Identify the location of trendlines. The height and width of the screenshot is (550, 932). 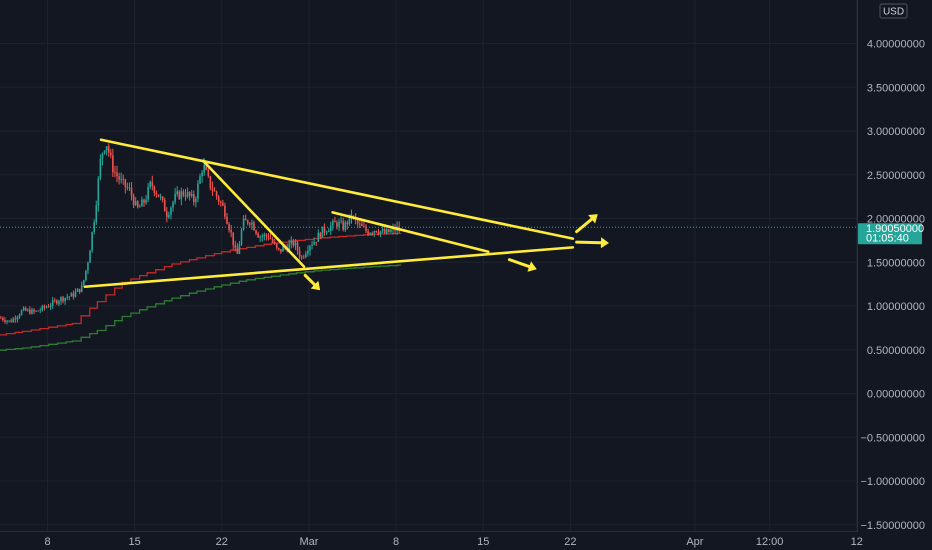
(329, 213).